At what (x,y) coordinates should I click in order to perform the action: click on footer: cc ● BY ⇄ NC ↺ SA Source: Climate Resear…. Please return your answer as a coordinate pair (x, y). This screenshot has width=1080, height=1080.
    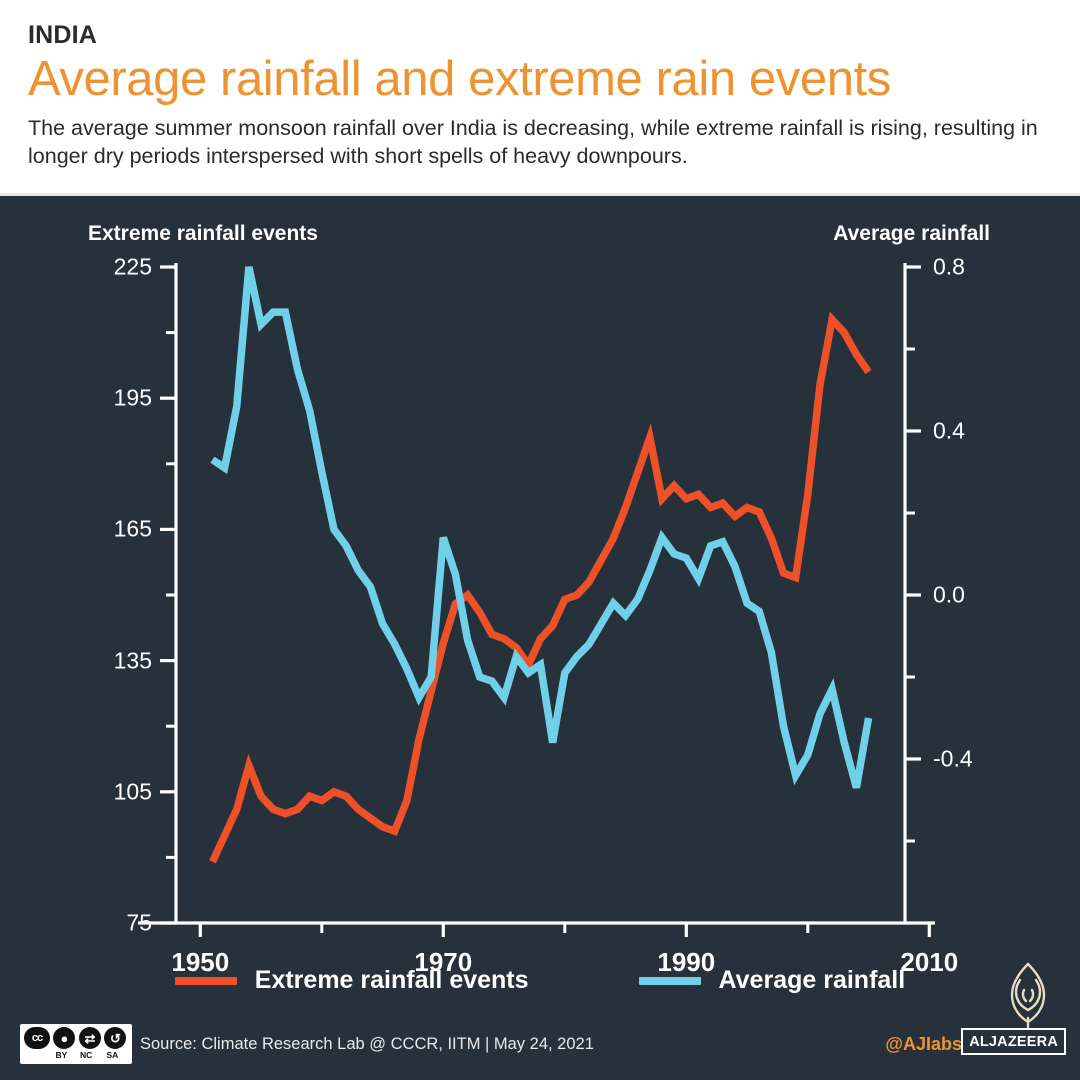
    Looking at the image, I should click on (540, 1021).